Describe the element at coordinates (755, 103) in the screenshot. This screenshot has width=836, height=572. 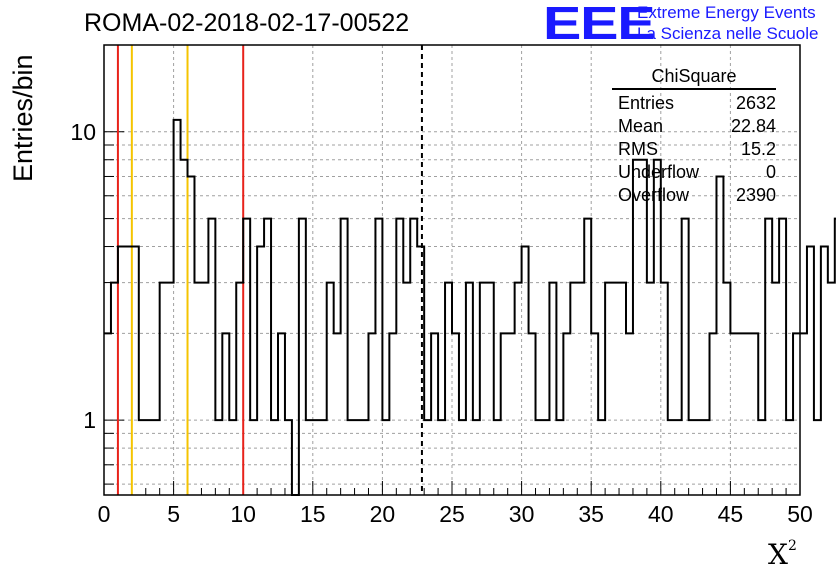
I see `stats-value: 2632` at that location.